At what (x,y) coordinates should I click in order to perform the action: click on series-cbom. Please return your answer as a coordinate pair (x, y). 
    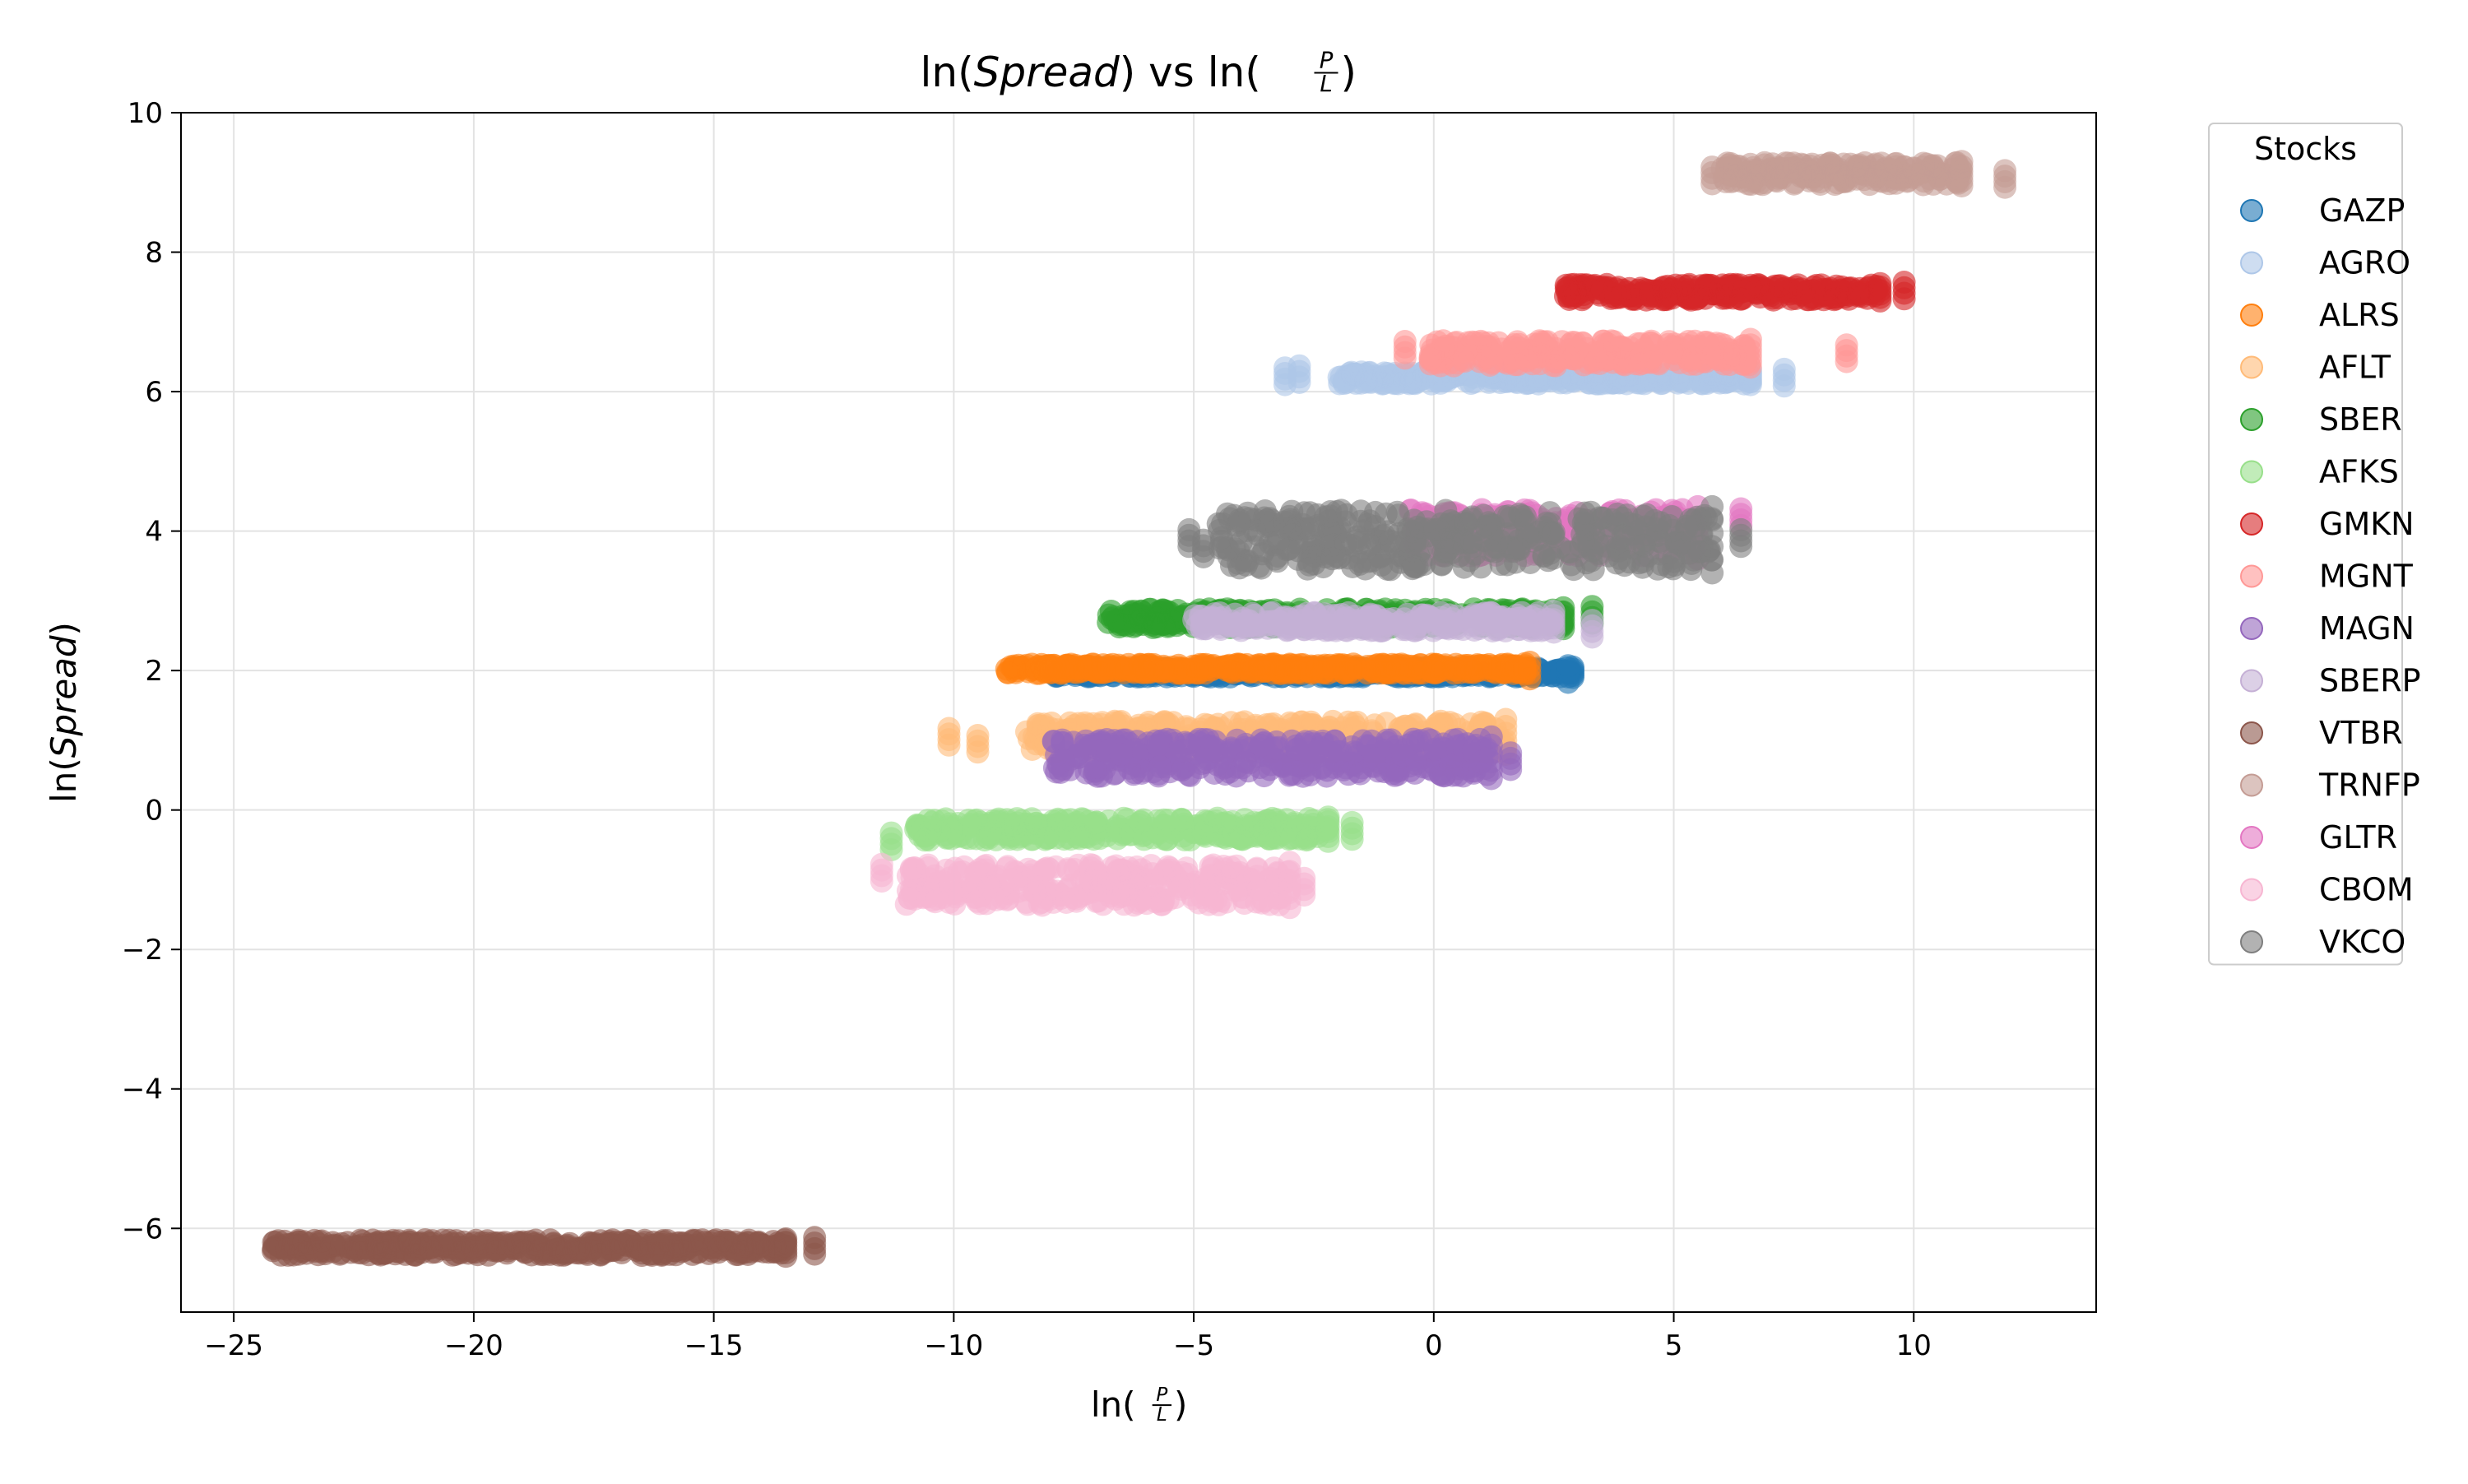
    Looking at the image, I should click on (1093, 885).